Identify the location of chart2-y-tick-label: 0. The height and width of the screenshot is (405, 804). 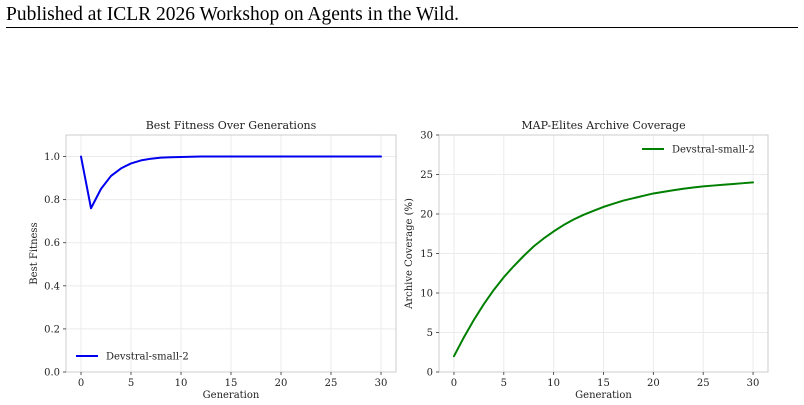
(430, 373).